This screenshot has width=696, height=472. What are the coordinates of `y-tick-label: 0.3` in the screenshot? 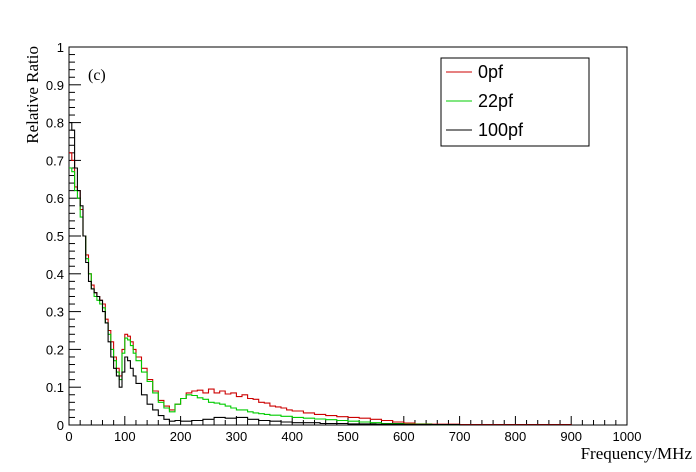 It's located at (55, 312).